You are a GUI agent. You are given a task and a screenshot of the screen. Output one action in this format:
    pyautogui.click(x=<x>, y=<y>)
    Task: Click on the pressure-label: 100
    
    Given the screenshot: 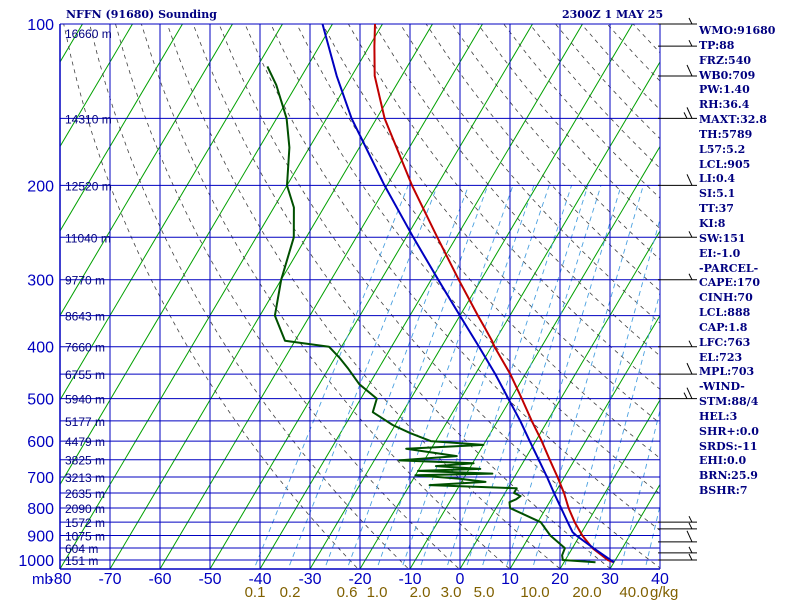 What is the action you would take?
    pyautogui.click(x=40, y=25)
    